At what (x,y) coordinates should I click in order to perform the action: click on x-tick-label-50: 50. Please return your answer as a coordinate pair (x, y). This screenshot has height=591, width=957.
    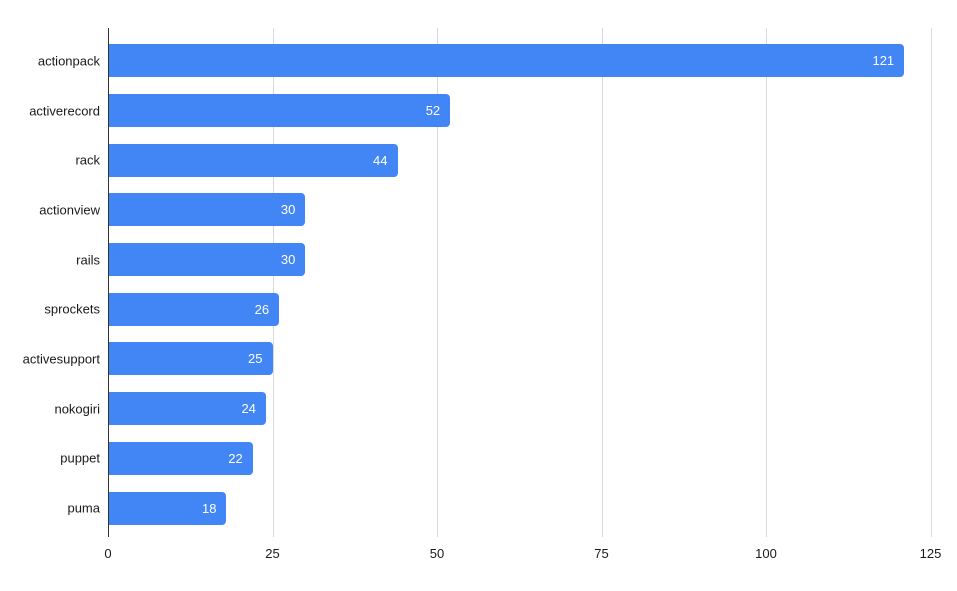
    Looking at the image, I should click on (437, 553).